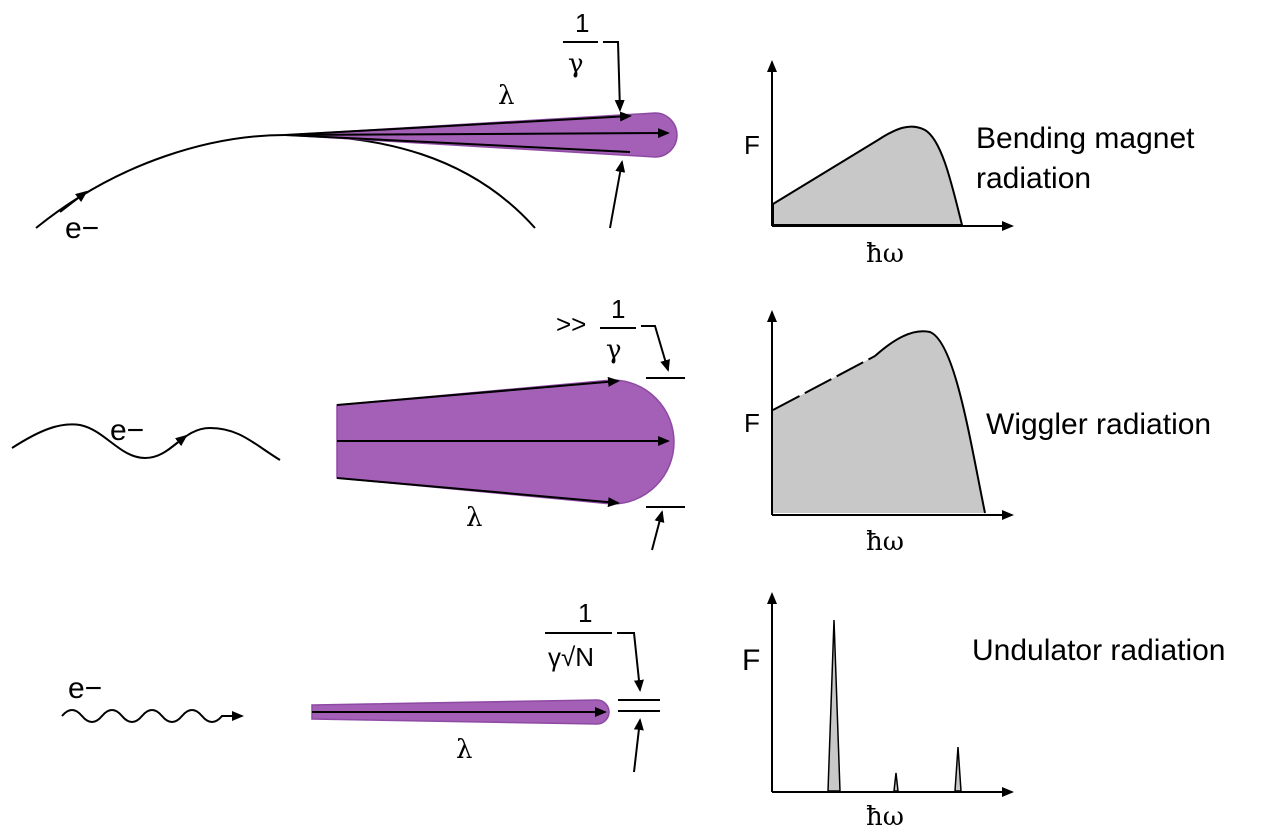 This screenshot has width=1282, height=829. What do you see at coordinates (751, 660) in the screenshot?
I see `undulator-flux-label: F` at bounding box center [751, 660].